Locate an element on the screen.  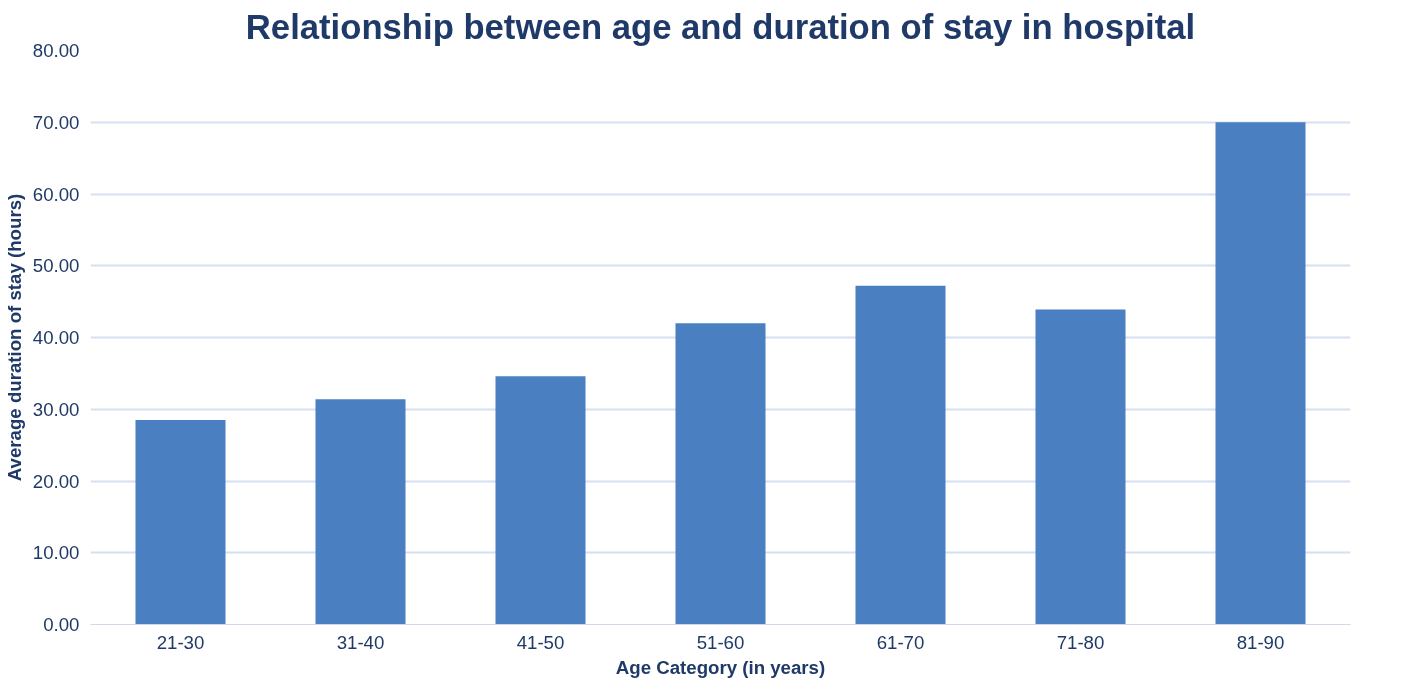
y-tick-label: 50.00 is located at coordinates (56, 266).